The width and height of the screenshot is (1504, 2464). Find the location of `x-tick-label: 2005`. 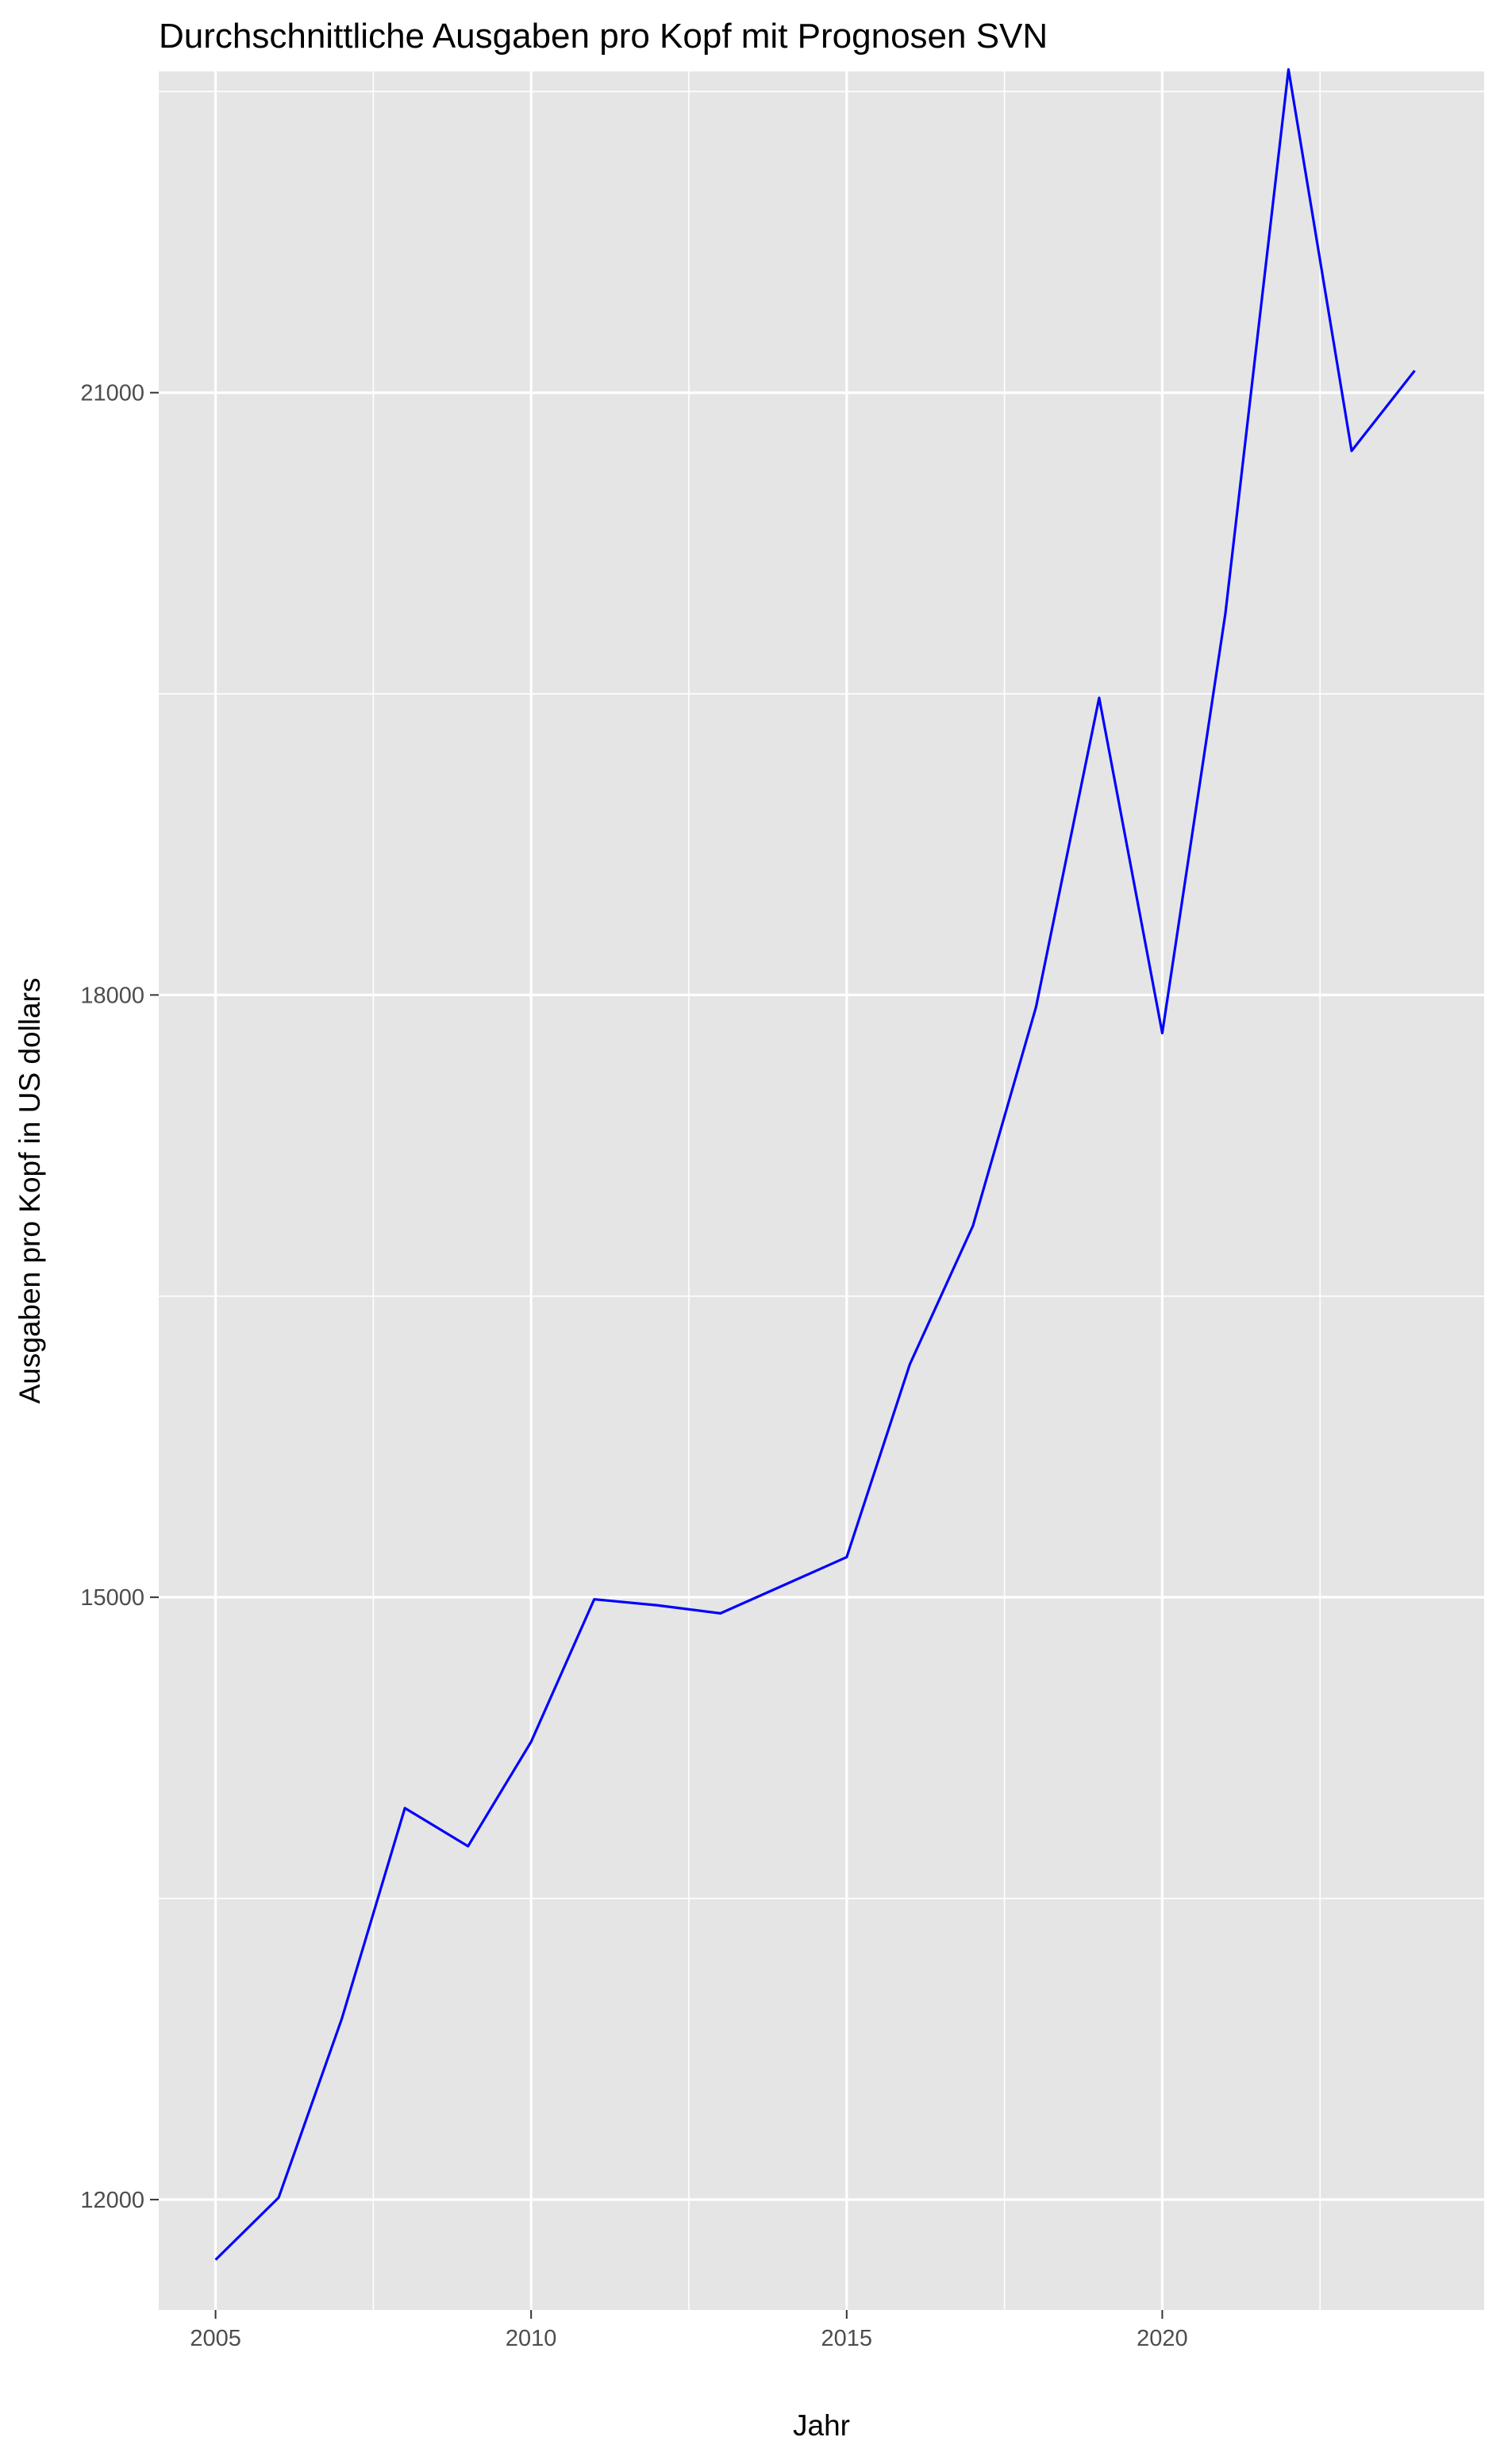

x-tick-label: 2005 is located at coordinates (215, 2338).